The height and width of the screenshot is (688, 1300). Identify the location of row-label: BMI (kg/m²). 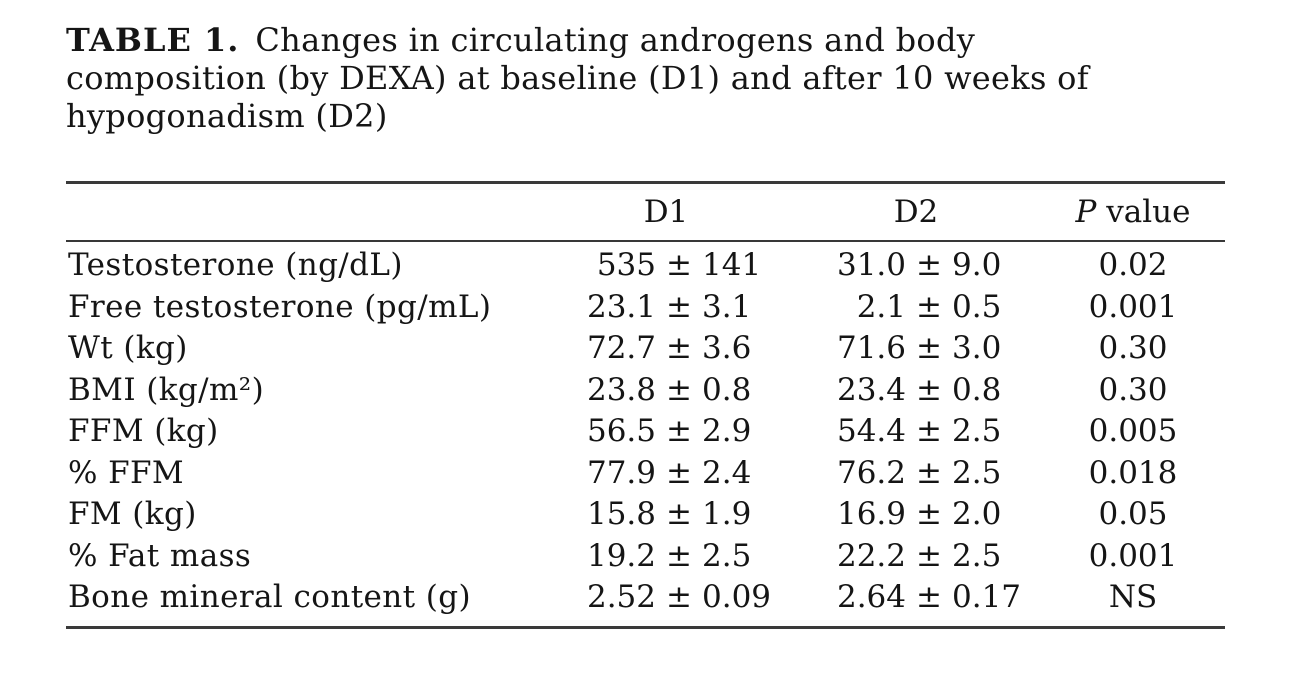
(166, 389).